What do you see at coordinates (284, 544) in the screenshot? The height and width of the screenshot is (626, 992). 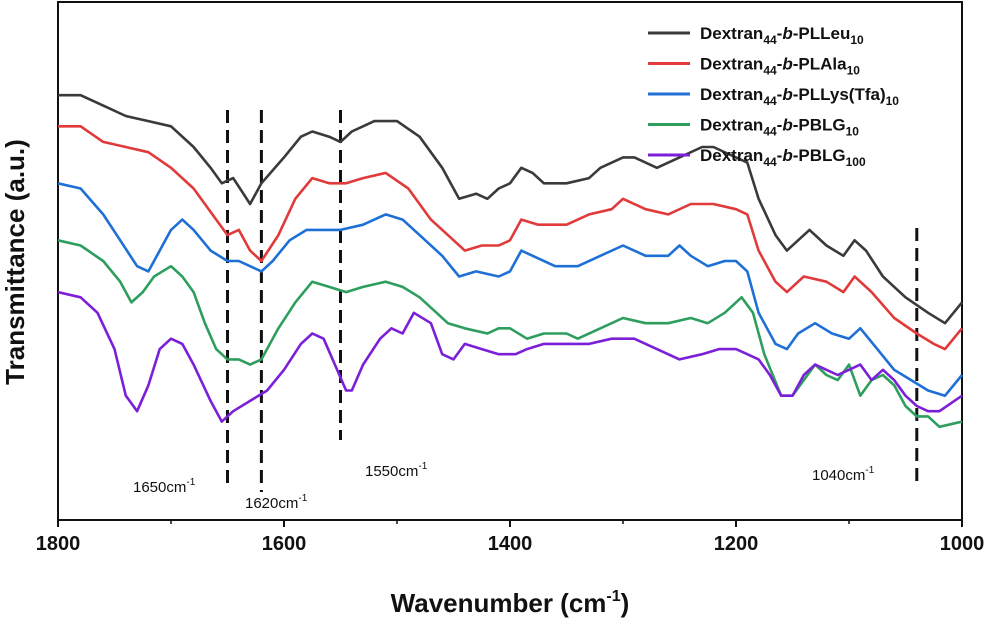 I see `x-tick-label: 1600` at bounding box center [284, 544].